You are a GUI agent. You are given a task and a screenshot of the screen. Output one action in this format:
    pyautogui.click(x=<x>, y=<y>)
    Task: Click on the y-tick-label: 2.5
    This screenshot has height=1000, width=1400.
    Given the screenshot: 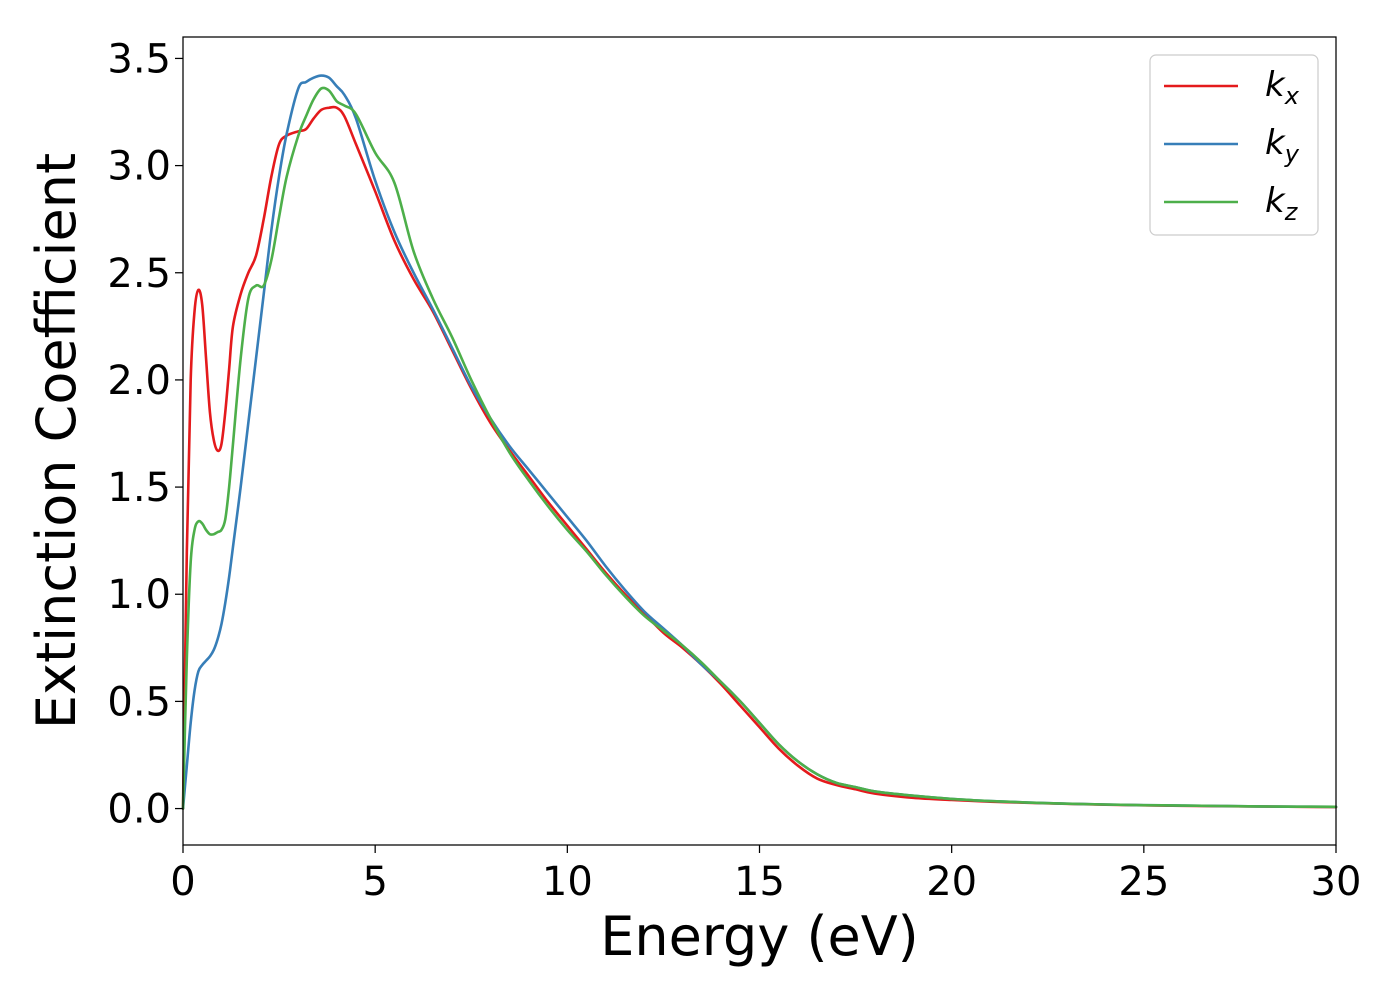 What is the action you would take?
    pyautogui.click(x=139, y=274)
    